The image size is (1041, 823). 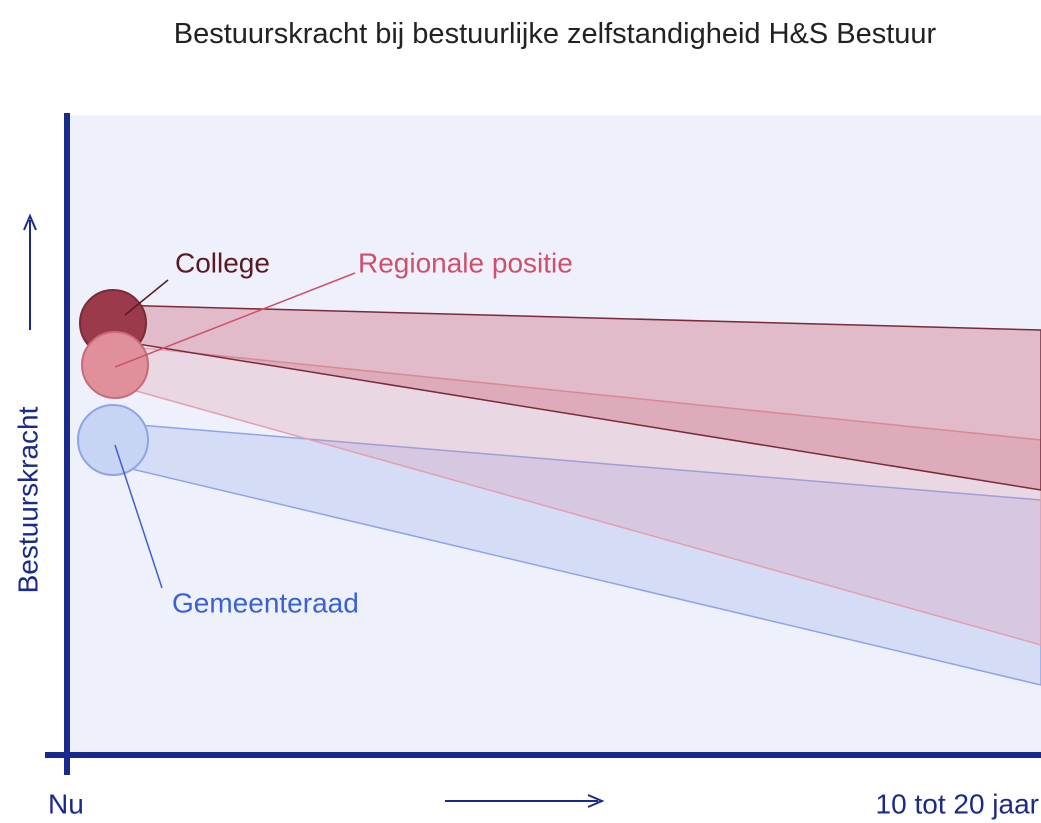 What do you see at coordinates (265, 602) in the screenshot?
I see `gemeenteraad-label: Gemeenteraad` at bounding box center [265, 602].